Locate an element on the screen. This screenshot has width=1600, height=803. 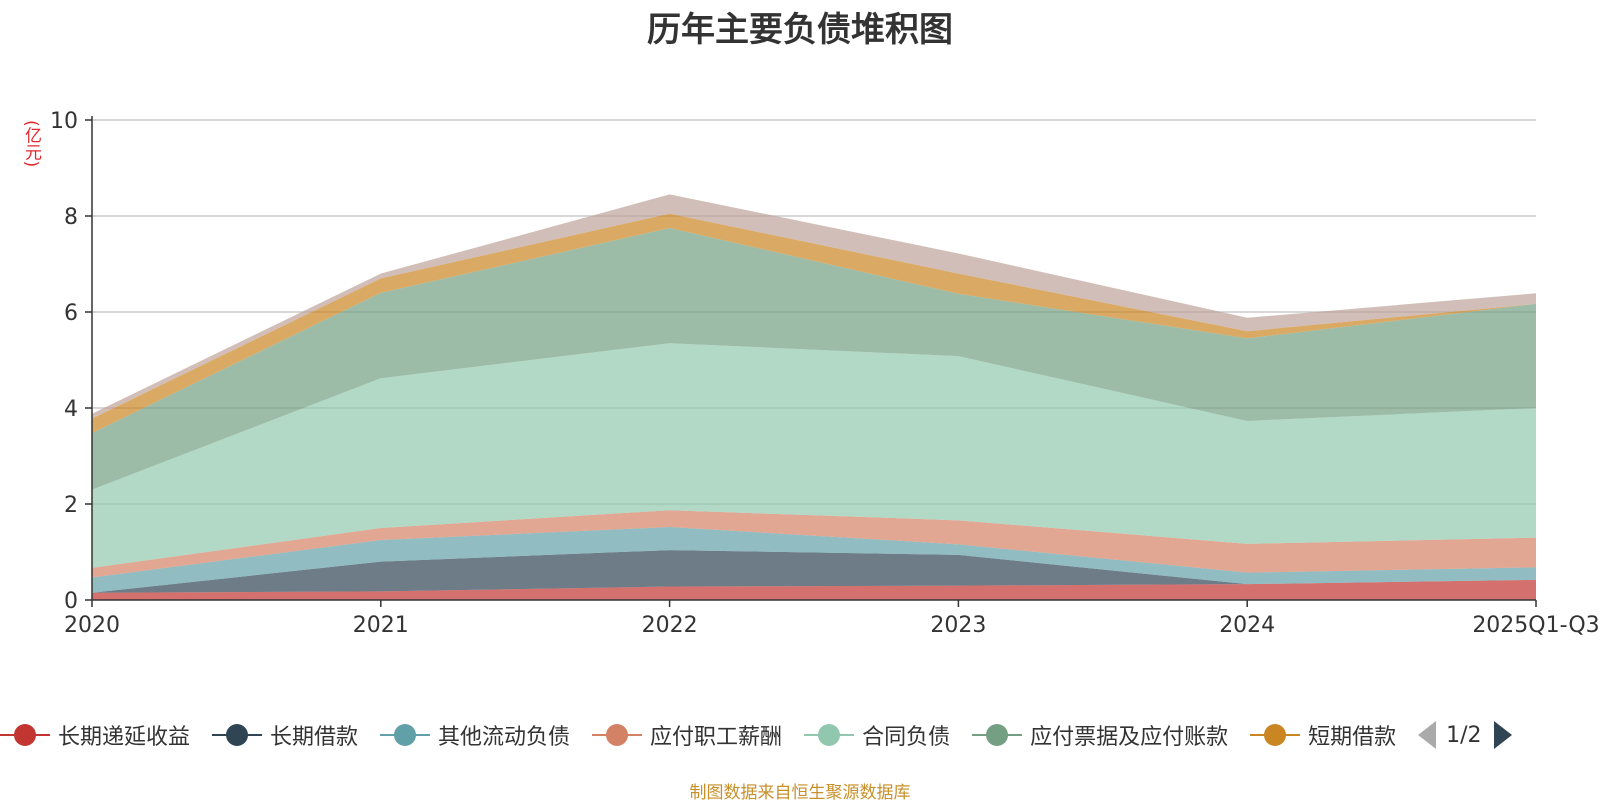
y-tick-label-10: 10 is located at coordinates (64, 121).